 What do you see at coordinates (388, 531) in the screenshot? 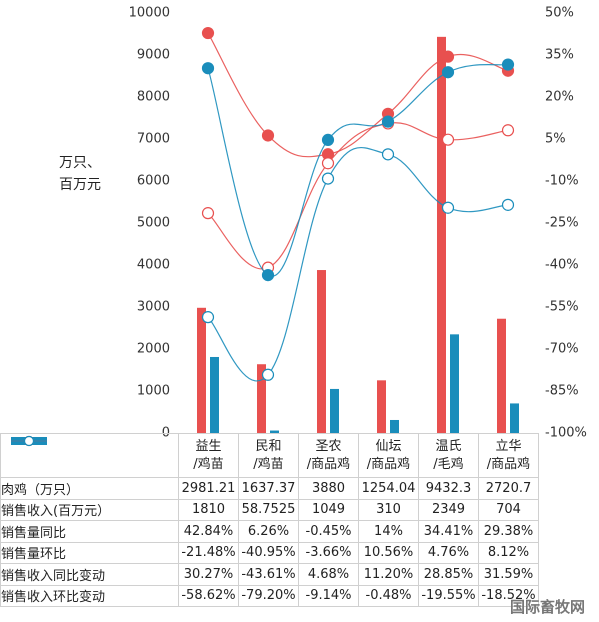
I see `table-value: 14%` at bounding box center [388, 531].